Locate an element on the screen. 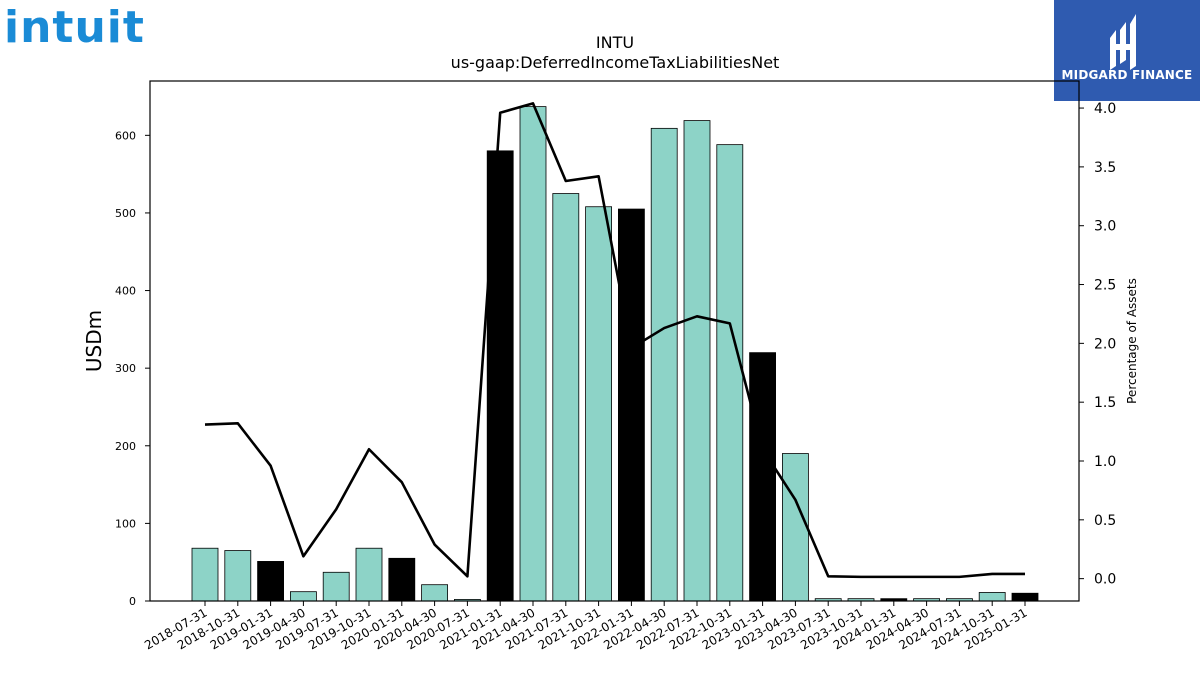 The image size is (1200, 675). y-tick-label: 200 is located at coordinates (125, 446).